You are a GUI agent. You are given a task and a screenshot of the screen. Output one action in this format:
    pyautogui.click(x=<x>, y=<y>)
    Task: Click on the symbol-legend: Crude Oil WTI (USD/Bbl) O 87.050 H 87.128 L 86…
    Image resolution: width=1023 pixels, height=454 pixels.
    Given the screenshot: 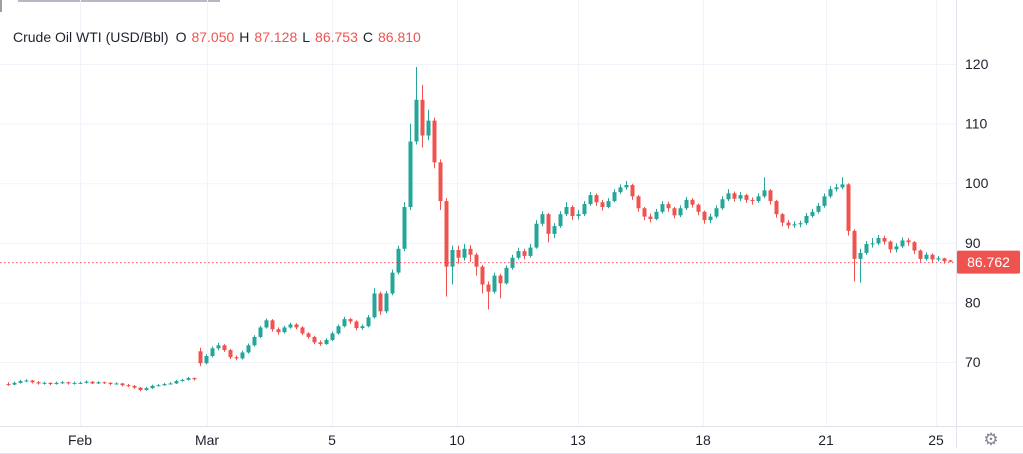 What is the action you would take?
    pyautogui.click(x=219, y=37)
    